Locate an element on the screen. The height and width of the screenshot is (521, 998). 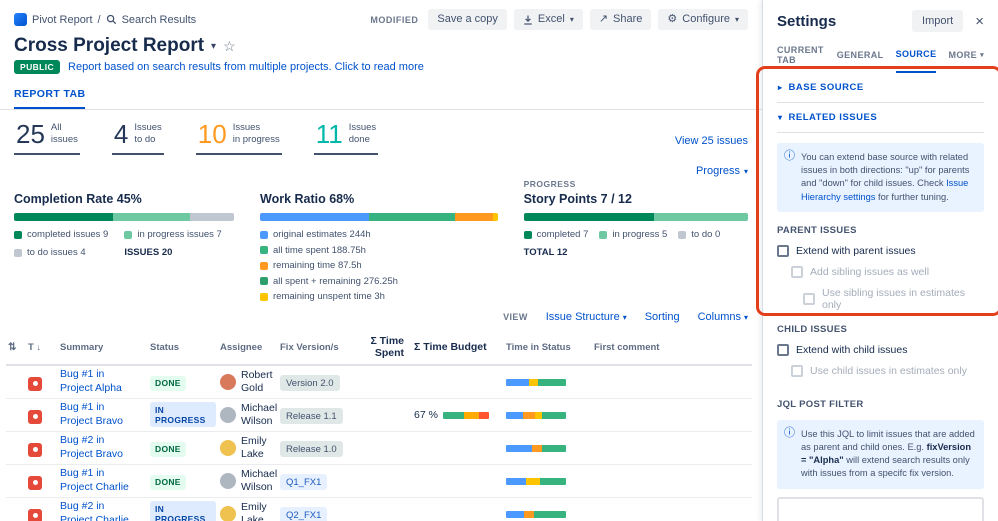
share-icon: ↗ is located at coordinates (603, 19).